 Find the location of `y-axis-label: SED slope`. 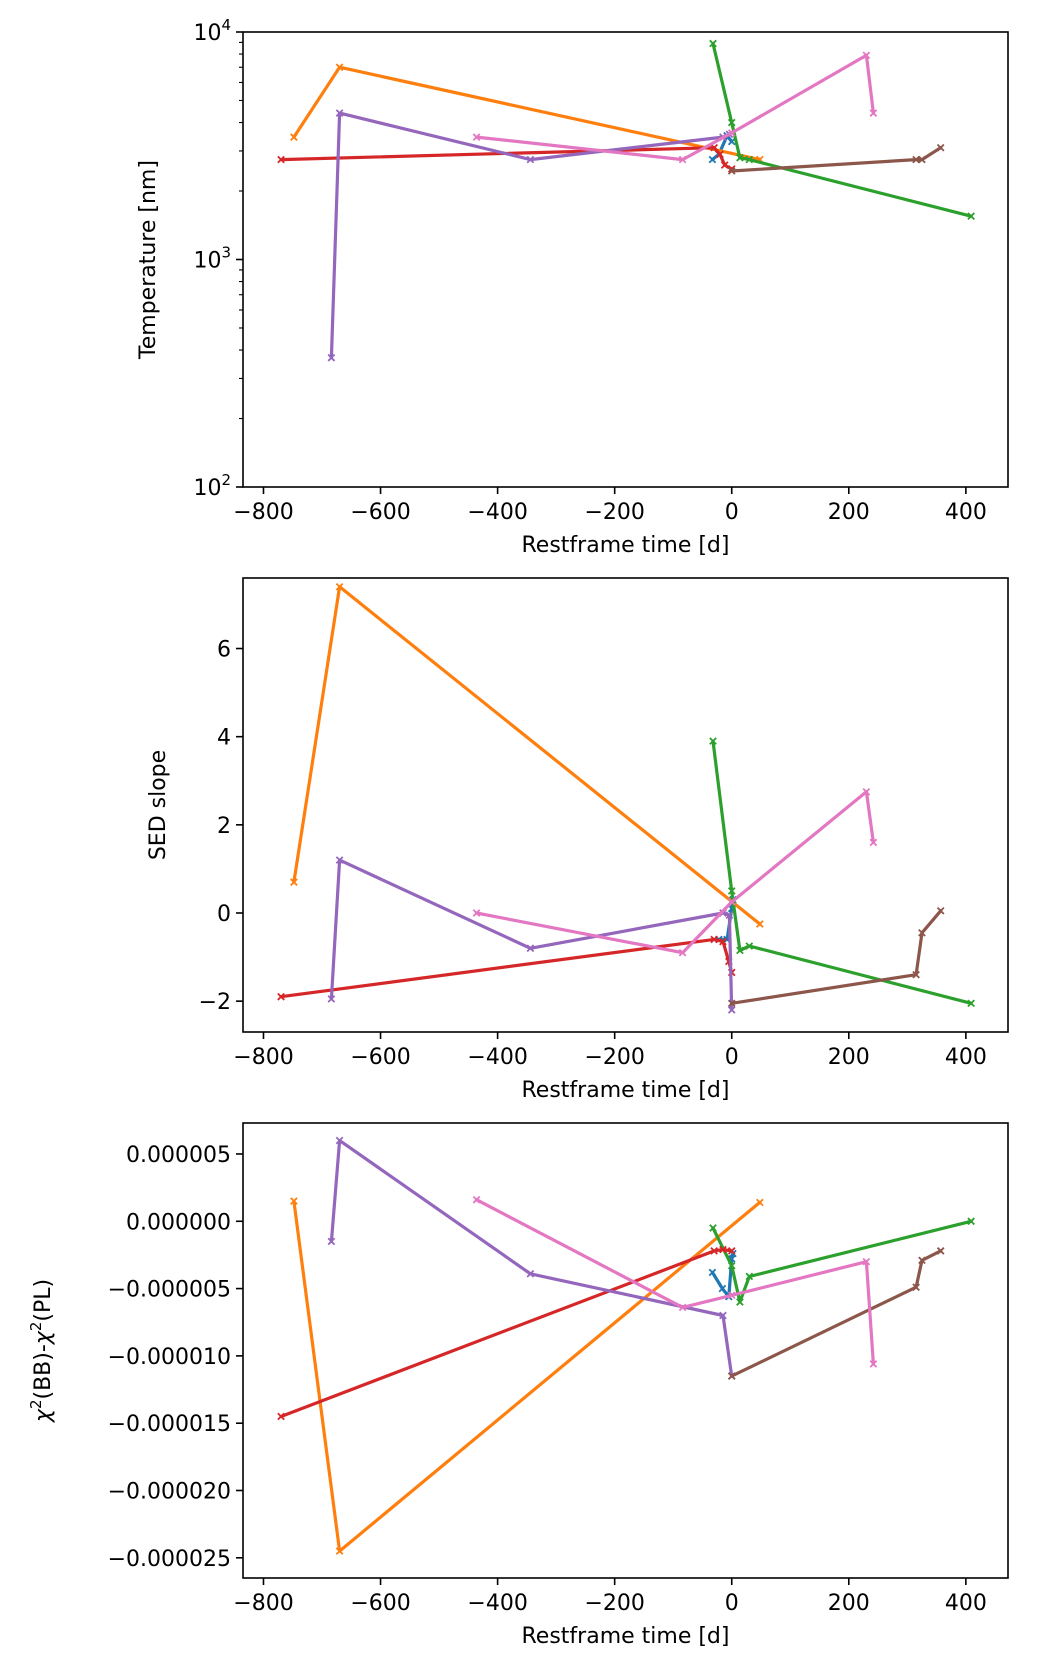

y-axis-label: SED slope is located at coordinates (158, 805).